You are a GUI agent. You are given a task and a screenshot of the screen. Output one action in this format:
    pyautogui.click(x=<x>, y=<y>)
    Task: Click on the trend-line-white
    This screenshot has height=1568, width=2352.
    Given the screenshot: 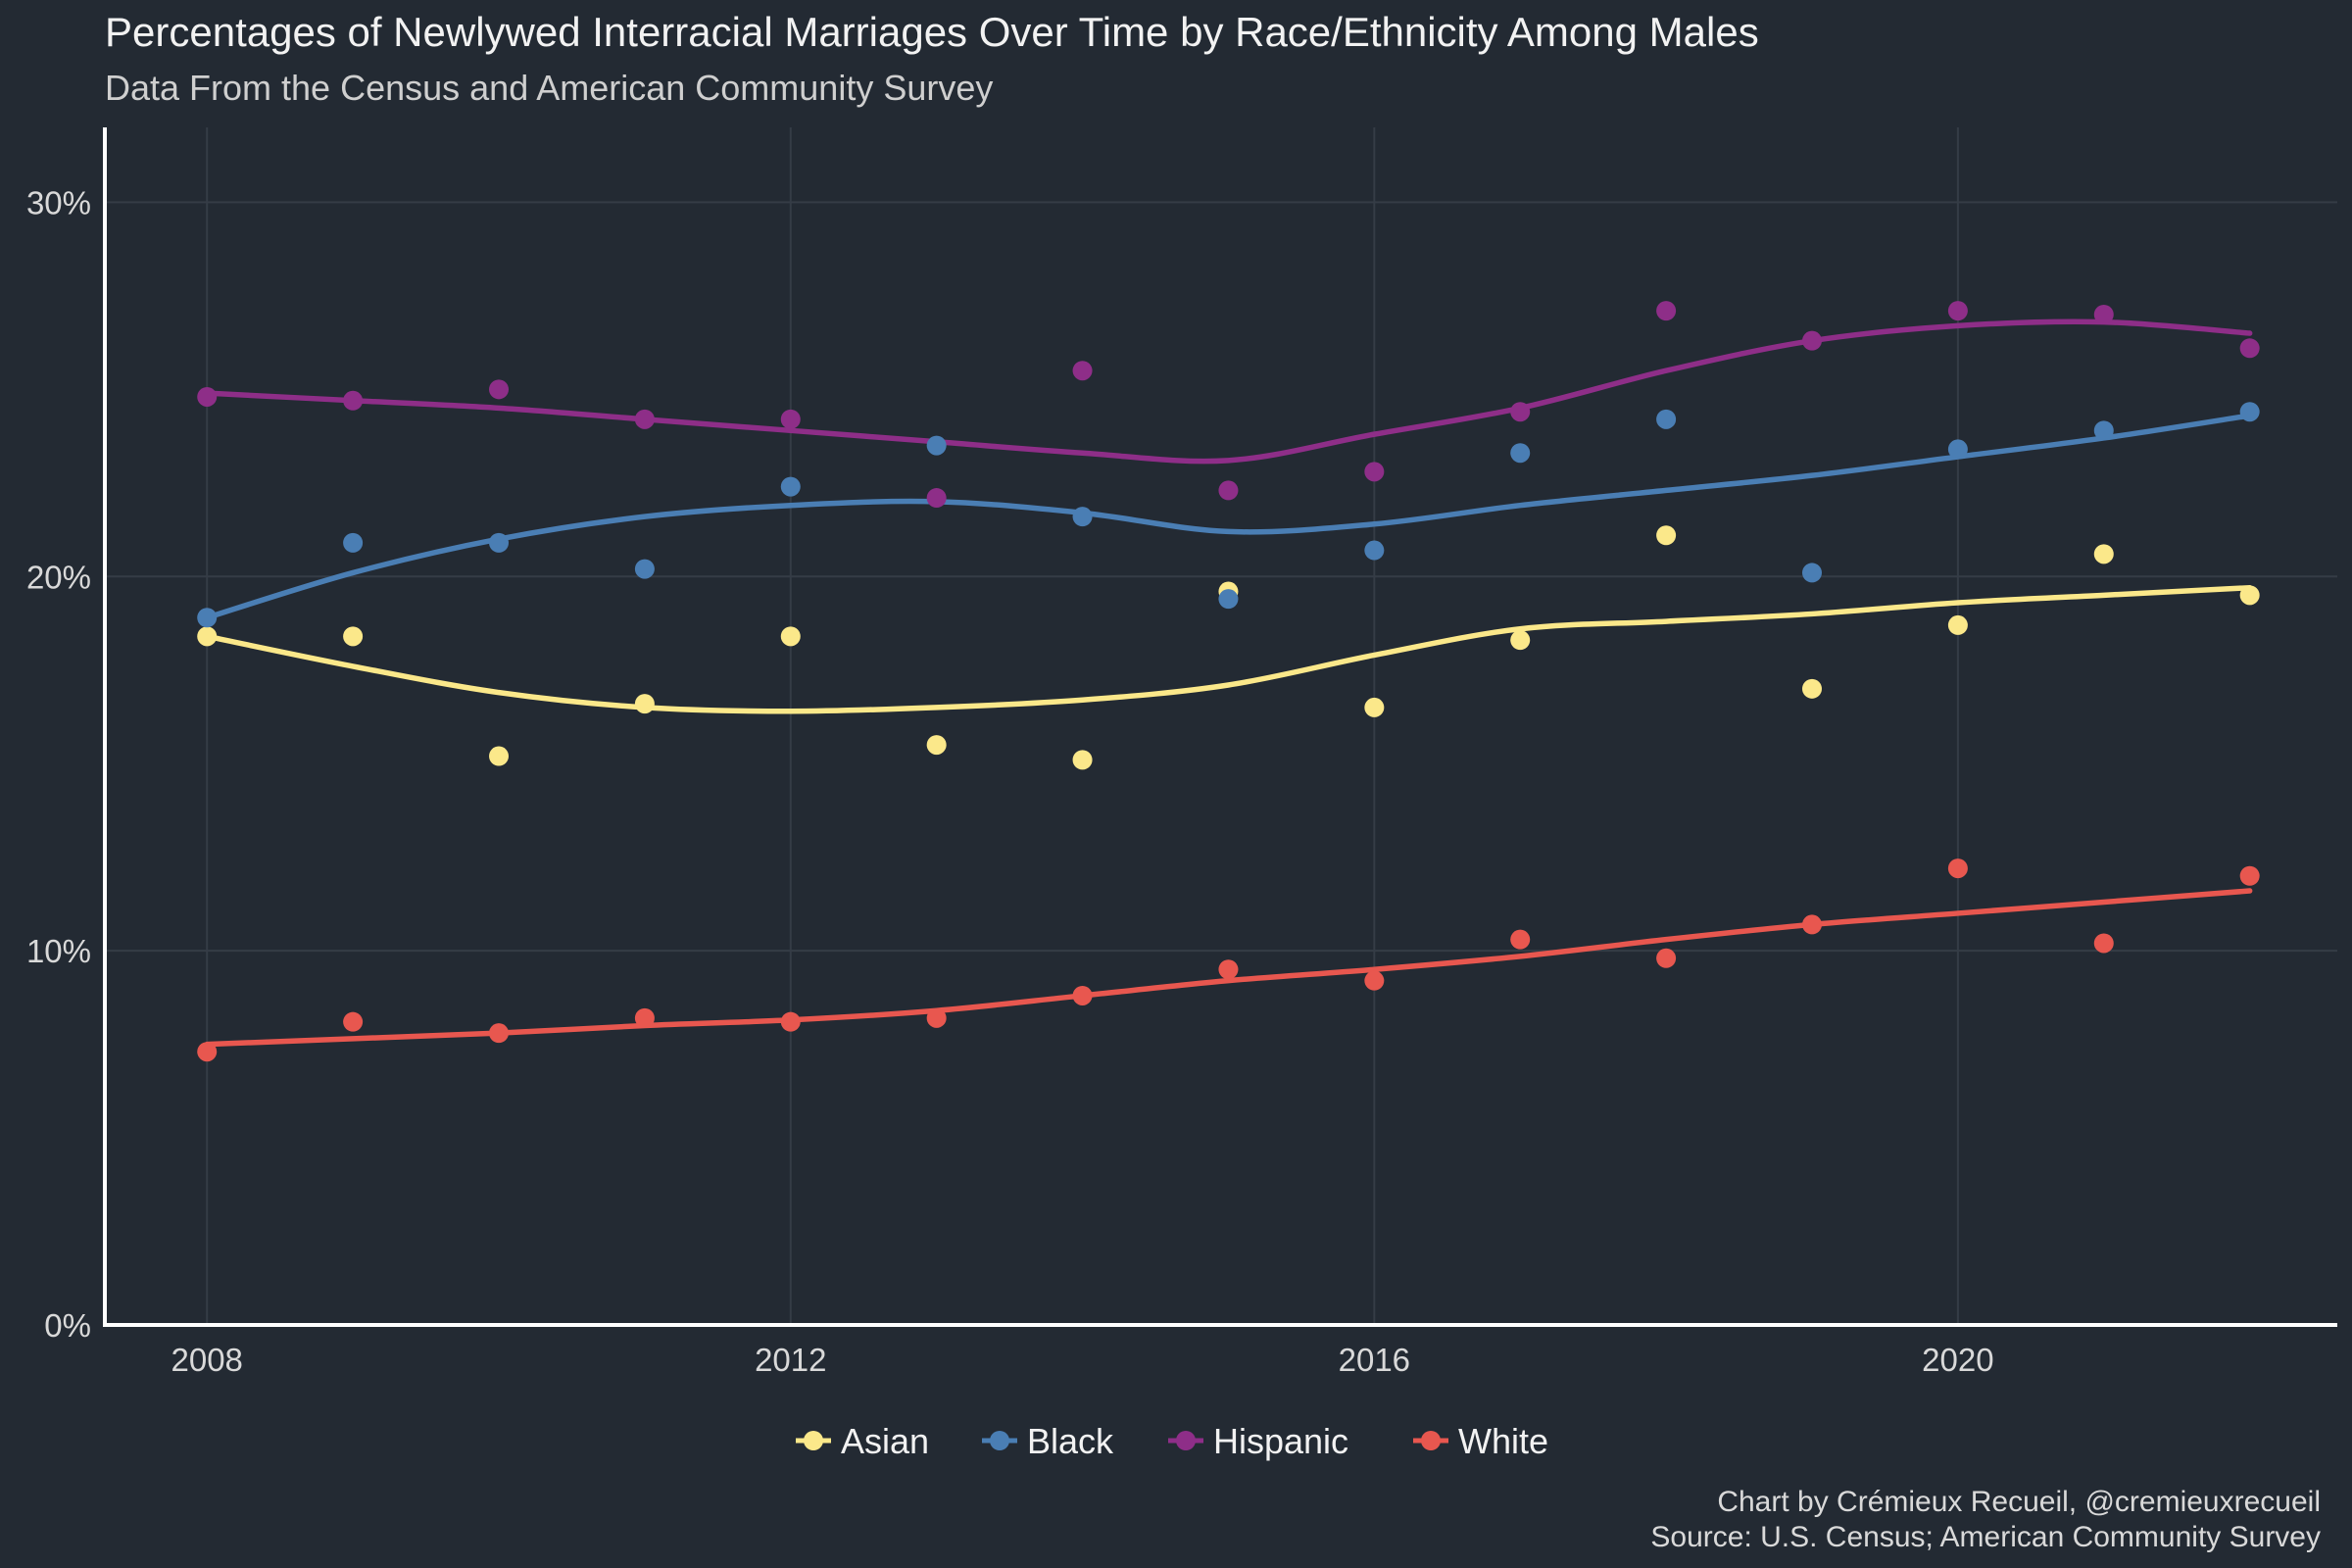 What is the action you would take?
    pyautogui.click(x=1228, y=968)
    